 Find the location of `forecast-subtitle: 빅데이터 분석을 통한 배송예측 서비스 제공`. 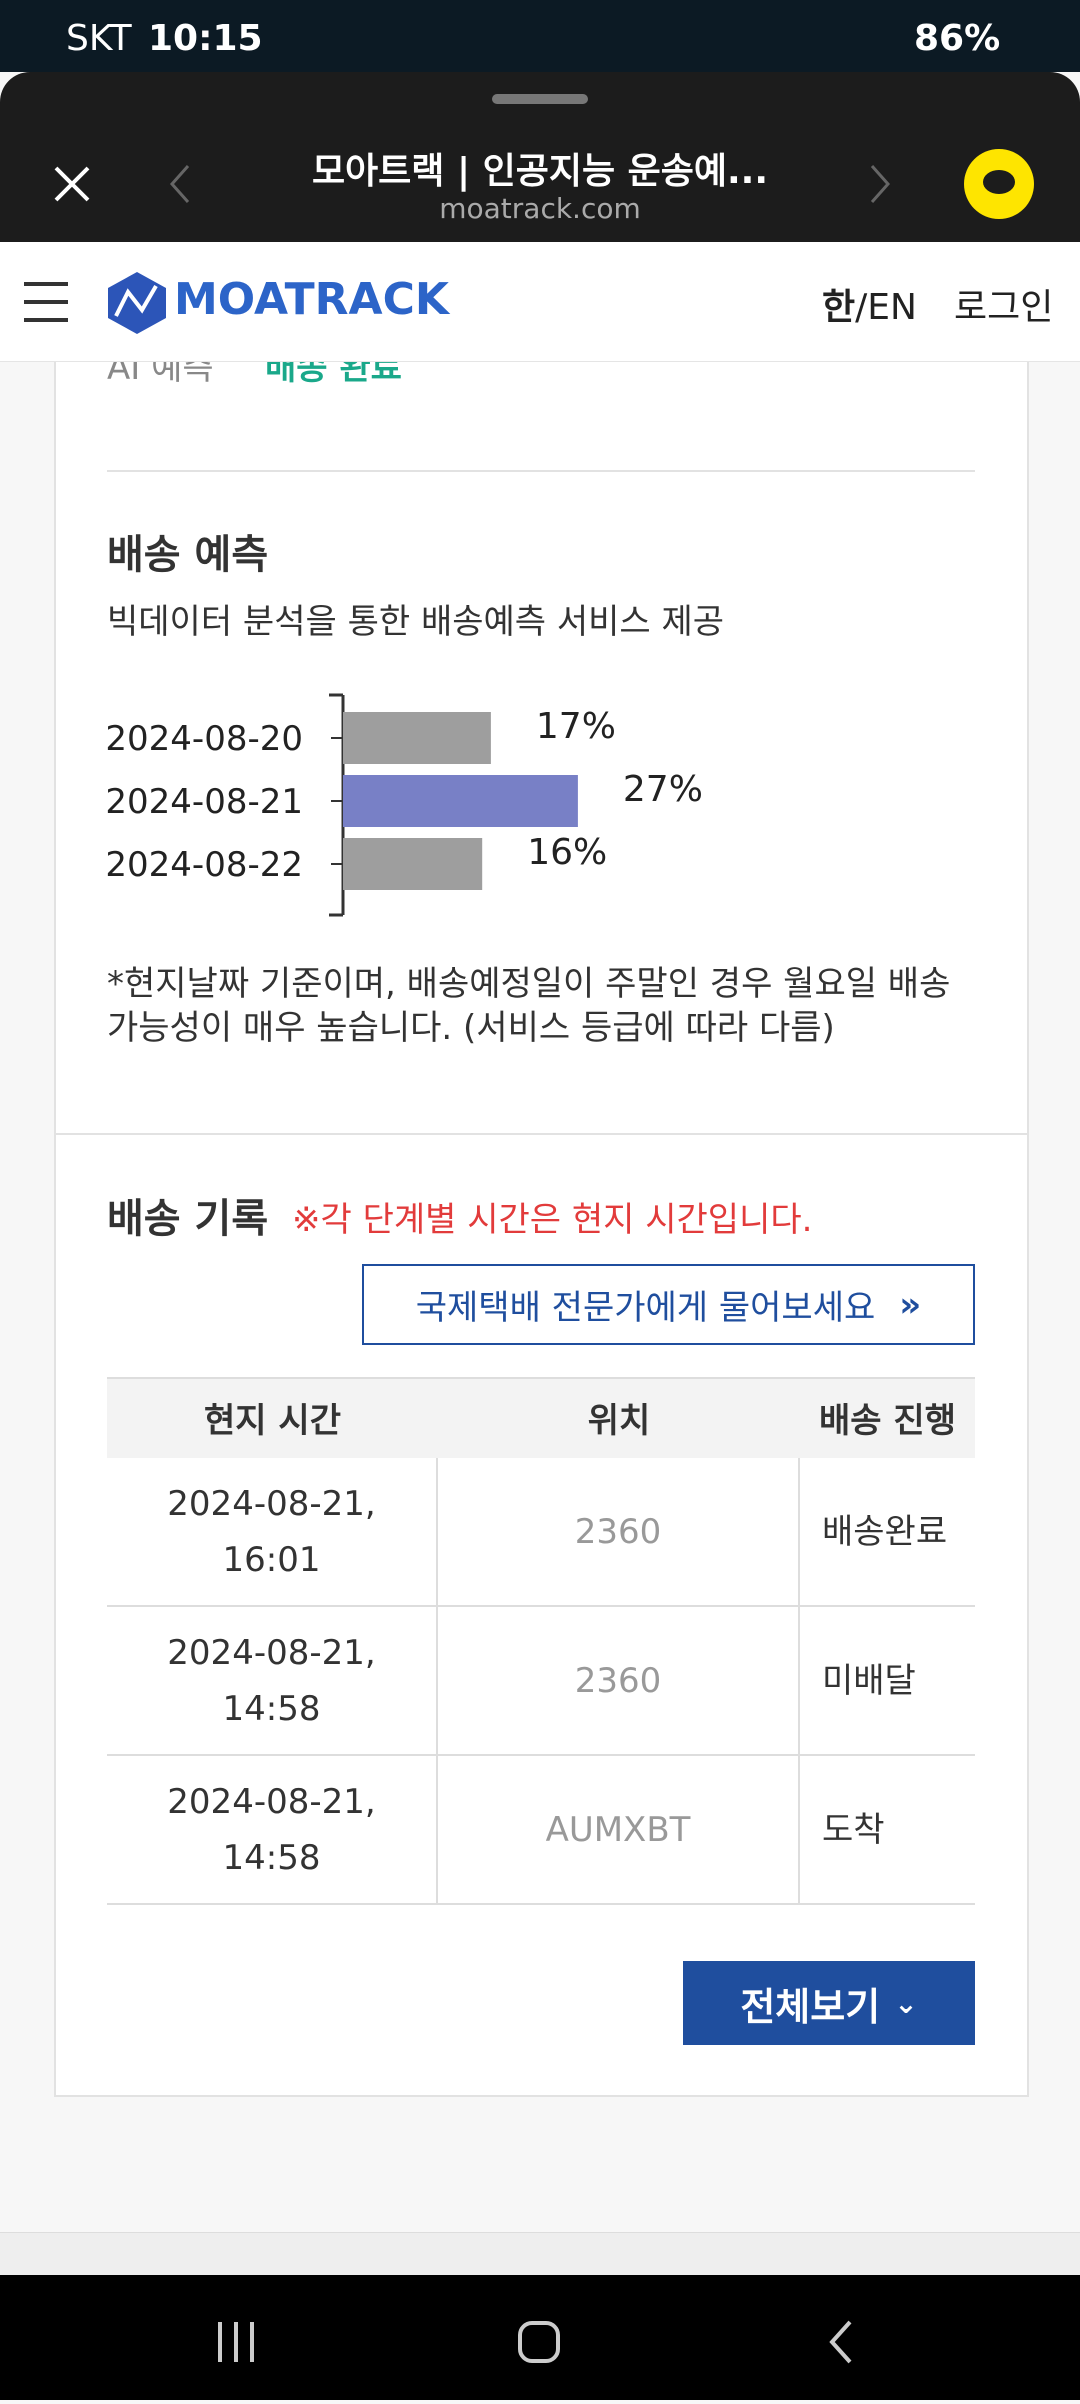

forecast-subtitle: 빅데이터 분석을 통한 배송예측 서비스 제공 is located at coordinates (416, 622).